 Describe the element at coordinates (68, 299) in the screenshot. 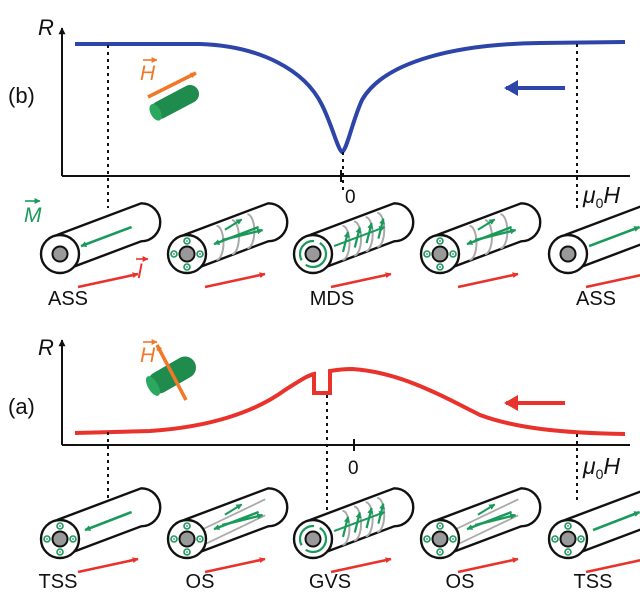

I see `state-label-b-1: ASS` at that location.